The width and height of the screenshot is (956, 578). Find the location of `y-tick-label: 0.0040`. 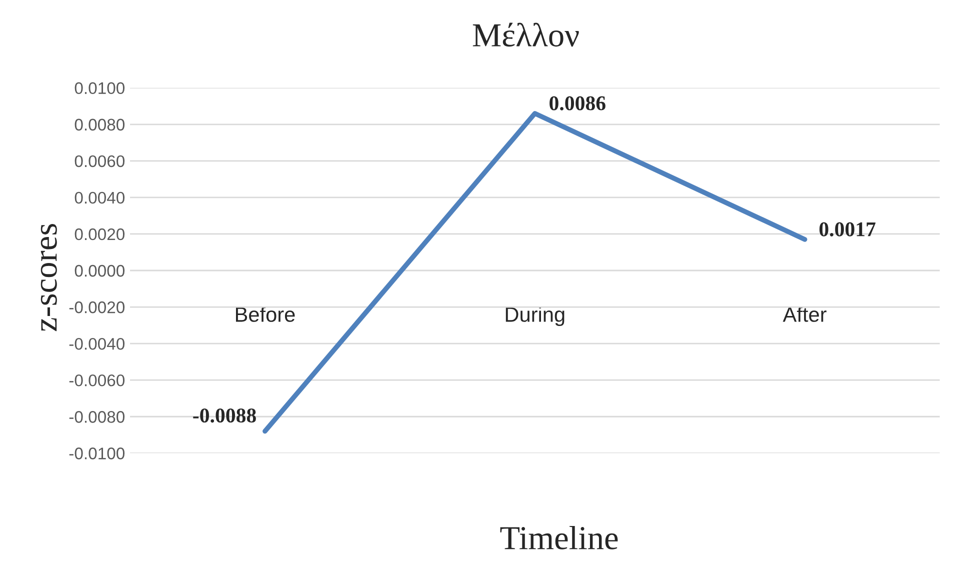

y-tick-label: 0.0040 is located at coordinates (99, 198).